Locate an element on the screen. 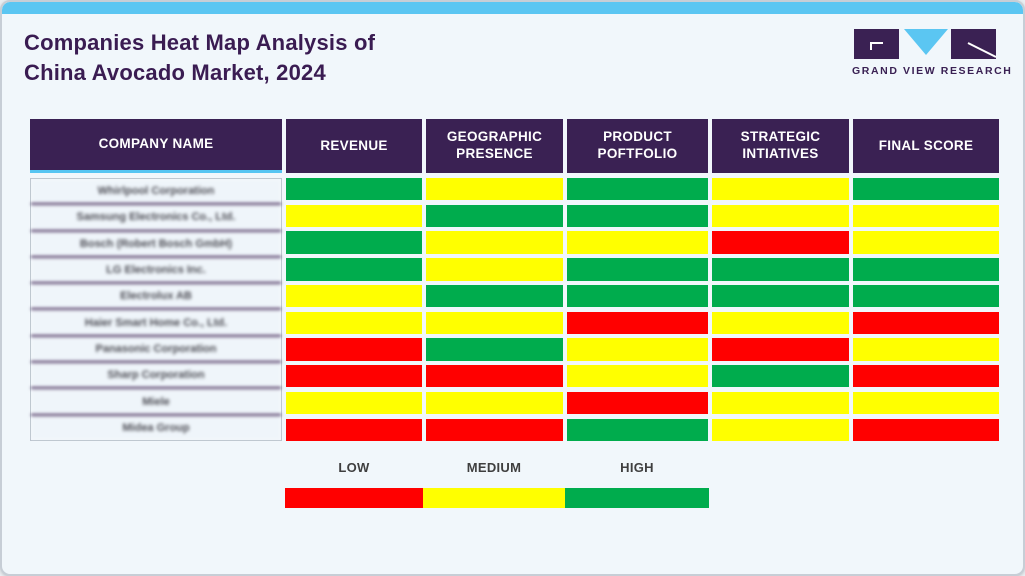 The height and width of the screenshot is (576, 1025). column-header-strategic-initiatives: STRATEGIC INTIATIVES is located at coordinates (780, 146).